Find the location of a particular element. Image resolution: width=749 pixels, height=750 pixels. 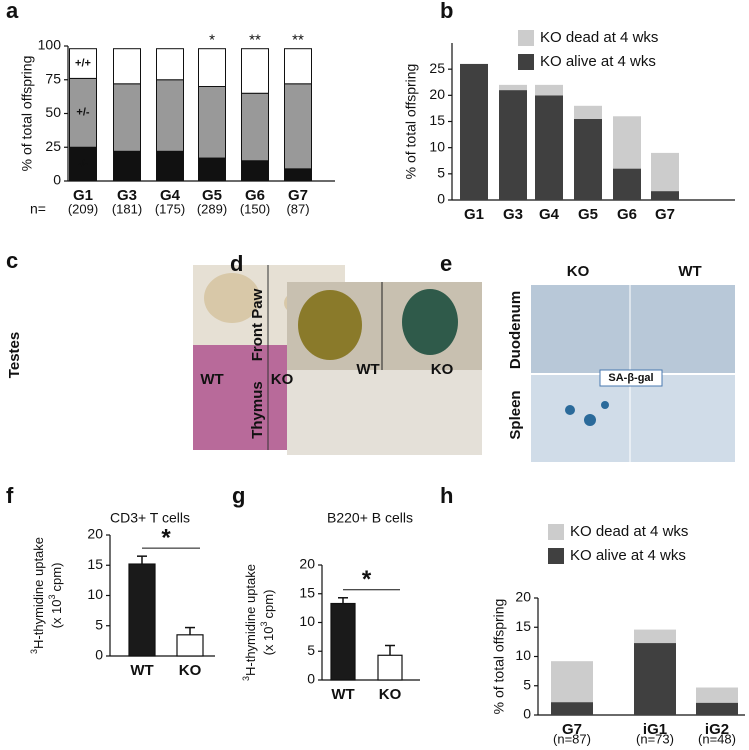

x-tick-label: WT is located at coordinates (342, 694).